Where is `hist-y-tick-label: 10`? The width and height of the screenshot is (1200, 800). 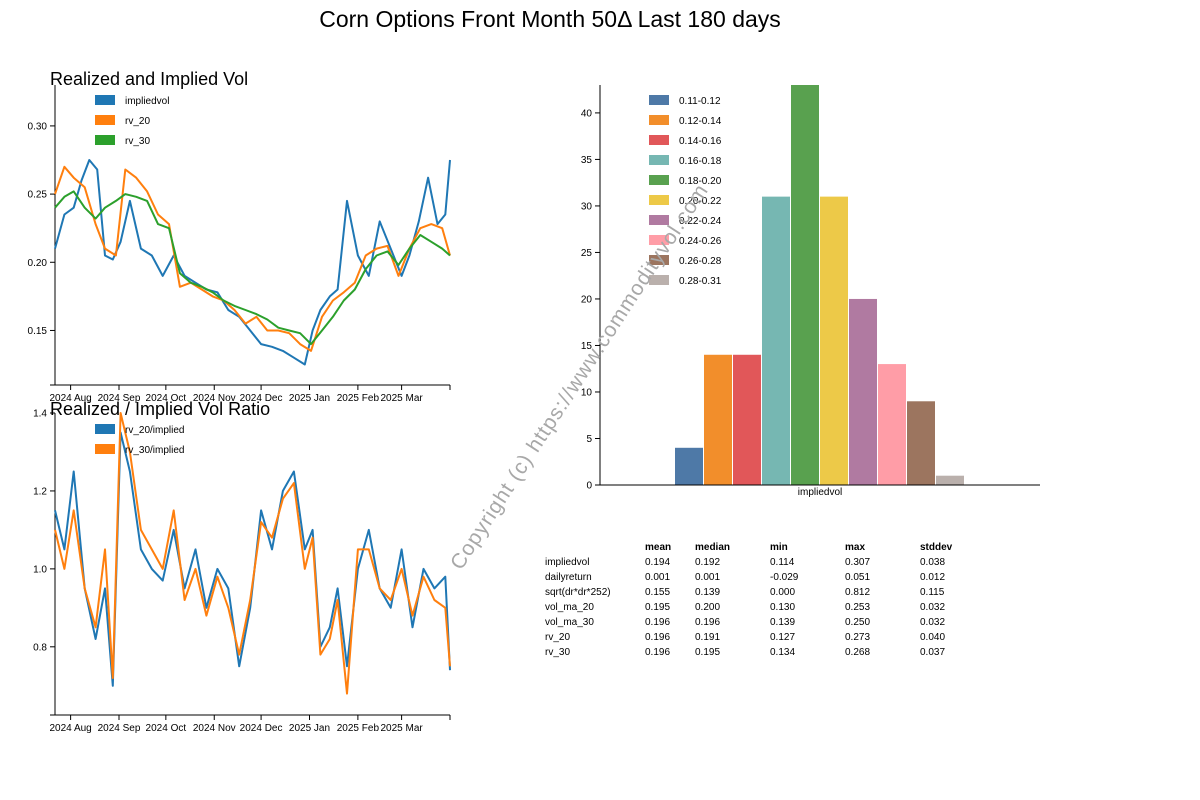
hist-y-tick-label: 10 is located at coordinates (587, 392).